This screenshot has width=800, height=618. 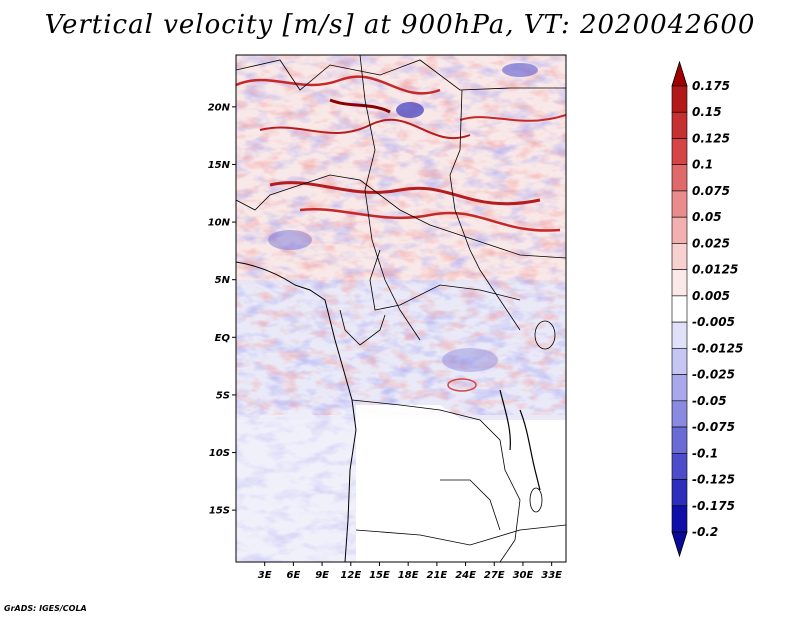 What do you see at coordinates (711, 191) in the screenshot?
I see `colorbar-label: 0.075` at bounding box center [711, 191].